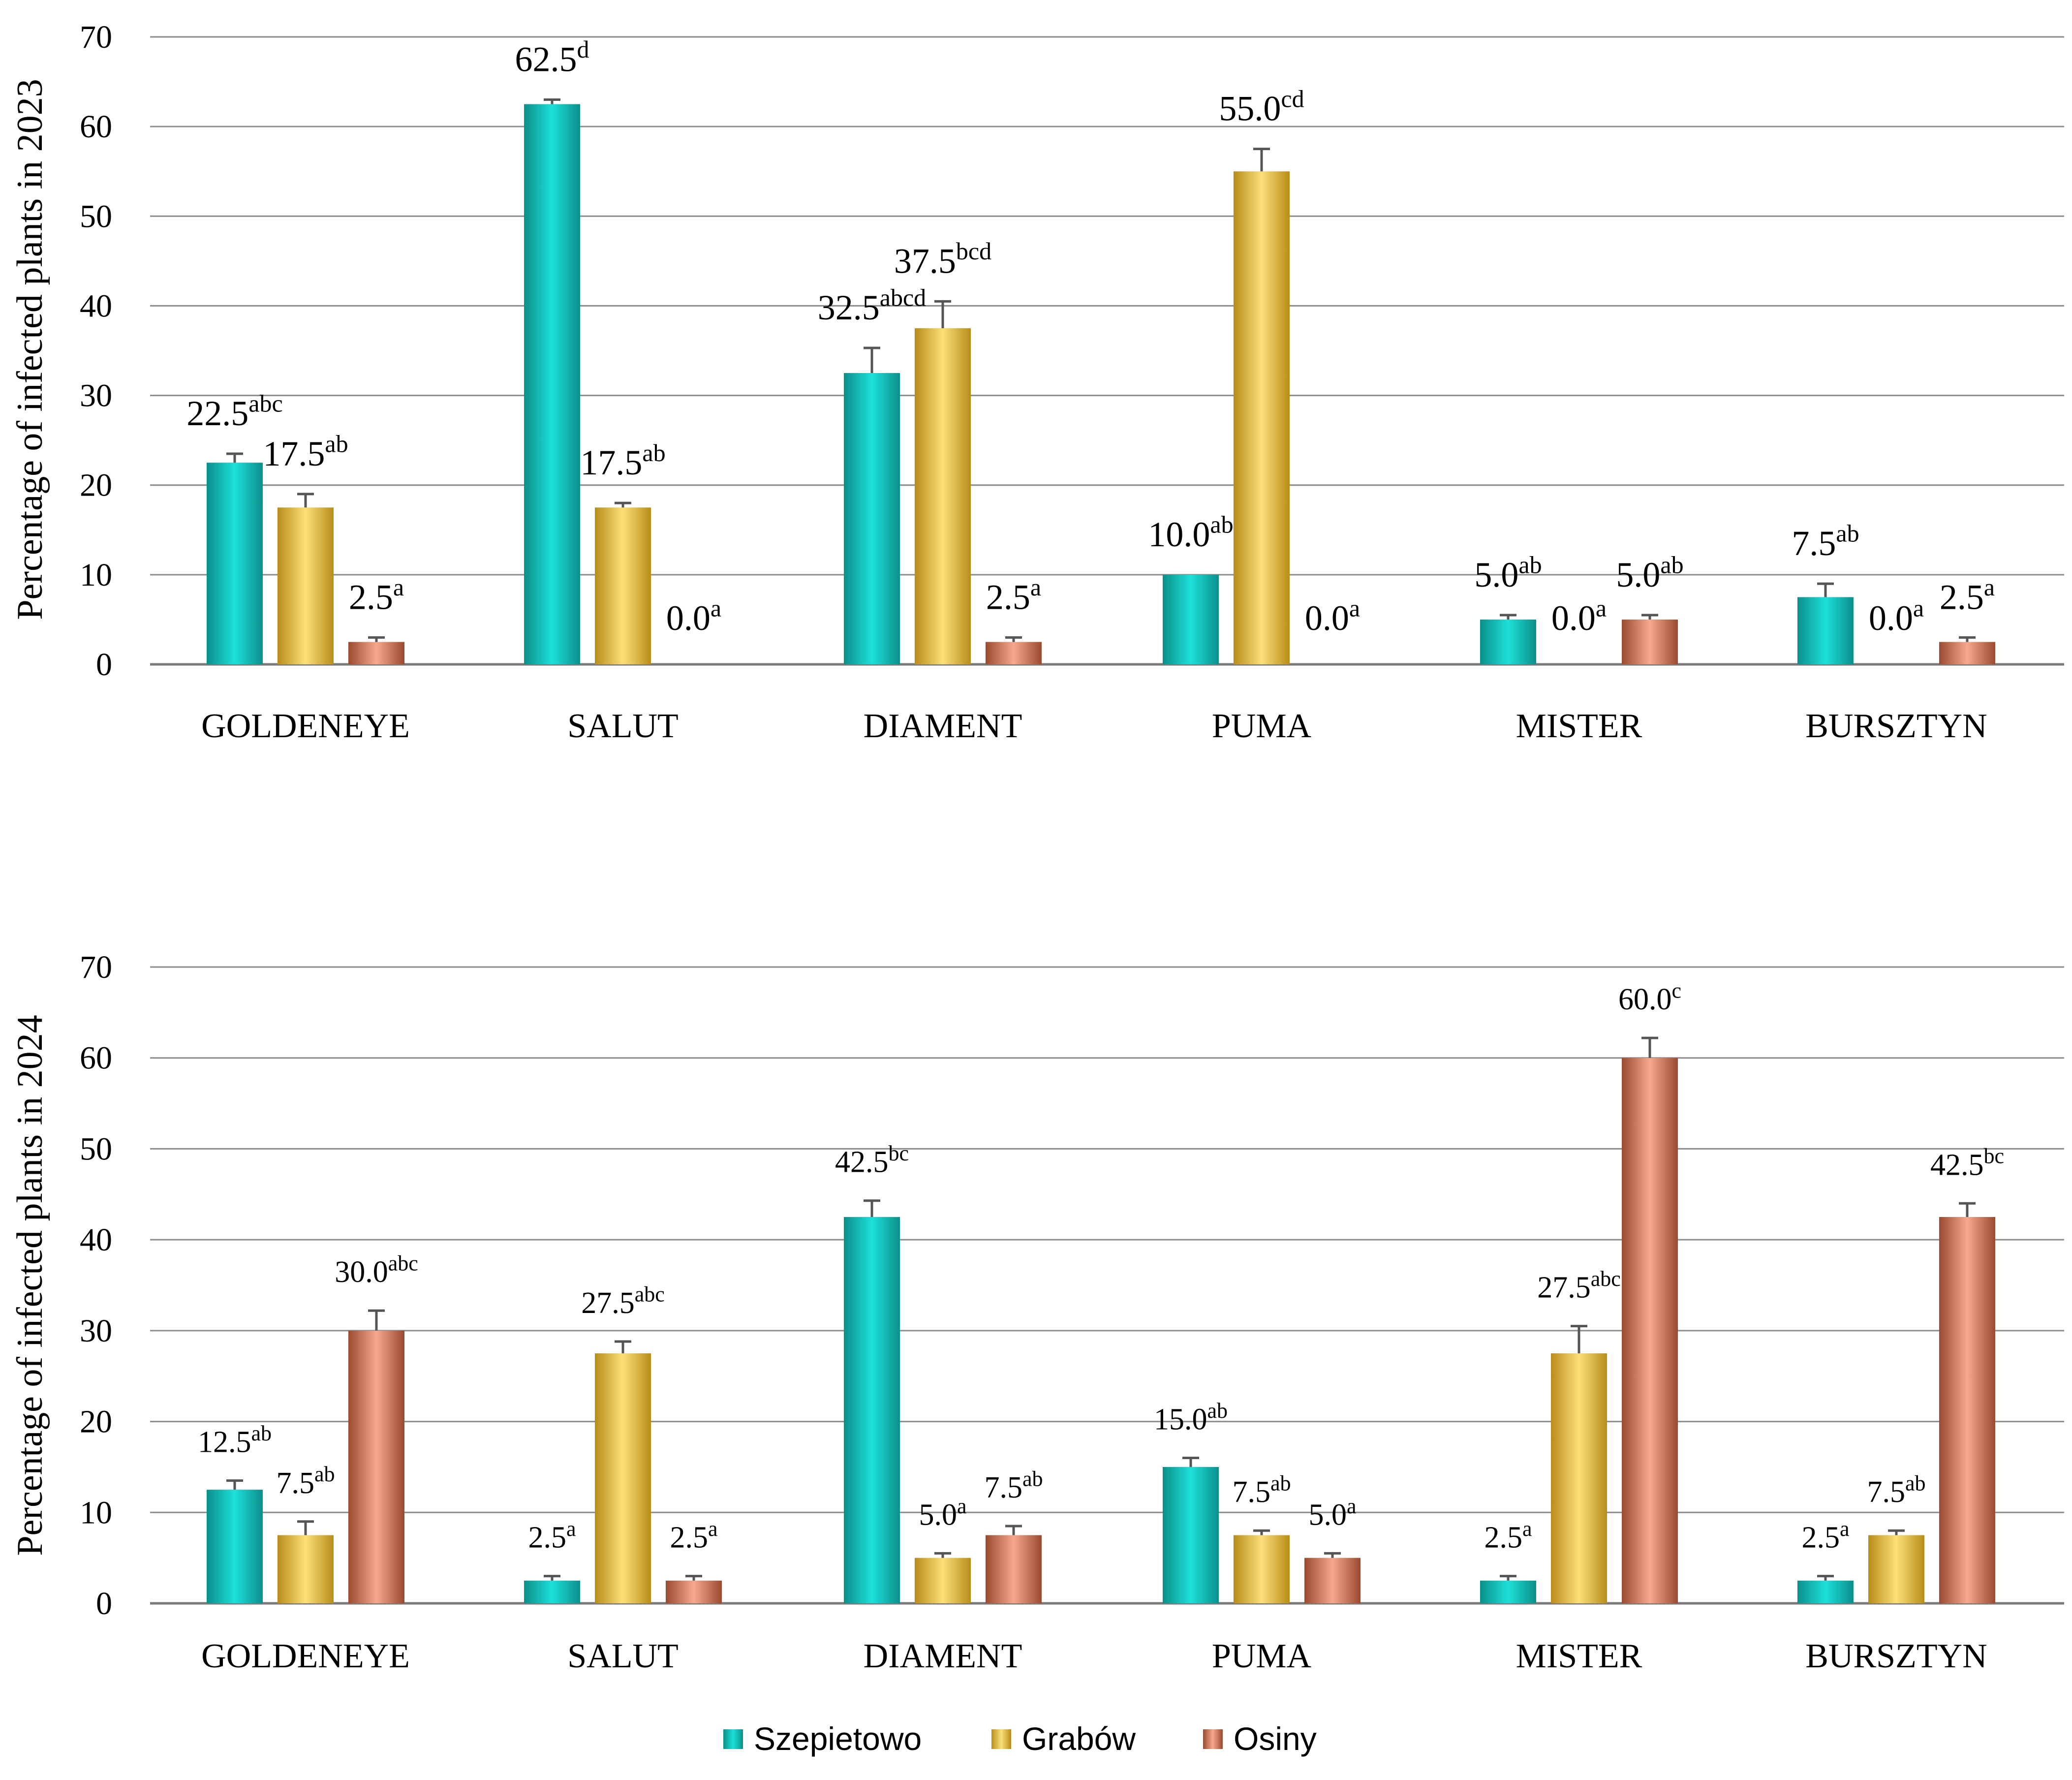 The height and width of the screenshot is (1780, 2072). I want to click on legend-swatch-grabw, so click(1001, 1739).